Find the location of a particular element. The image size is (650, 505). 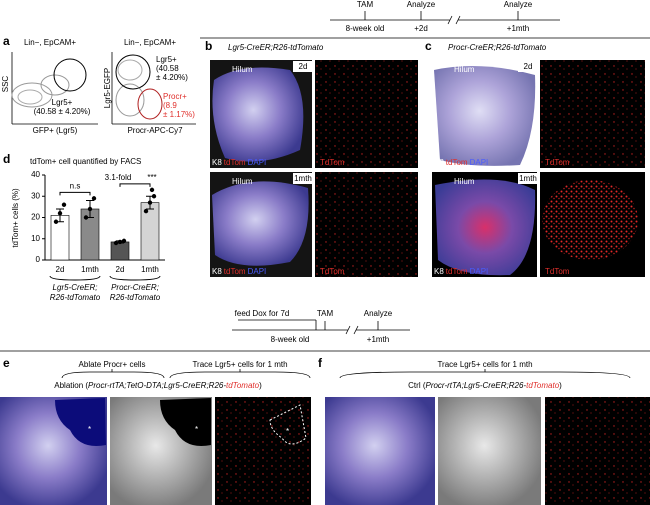

panel-label: d is located at coordinates (6, 159).